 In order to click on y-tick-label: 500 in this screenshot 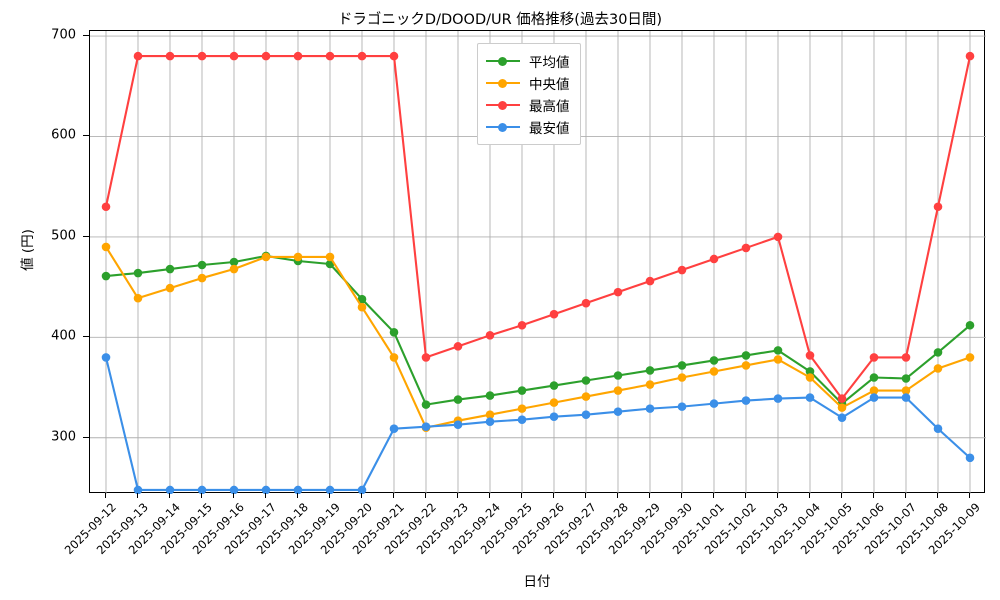, I will do `click(63, 236)`.